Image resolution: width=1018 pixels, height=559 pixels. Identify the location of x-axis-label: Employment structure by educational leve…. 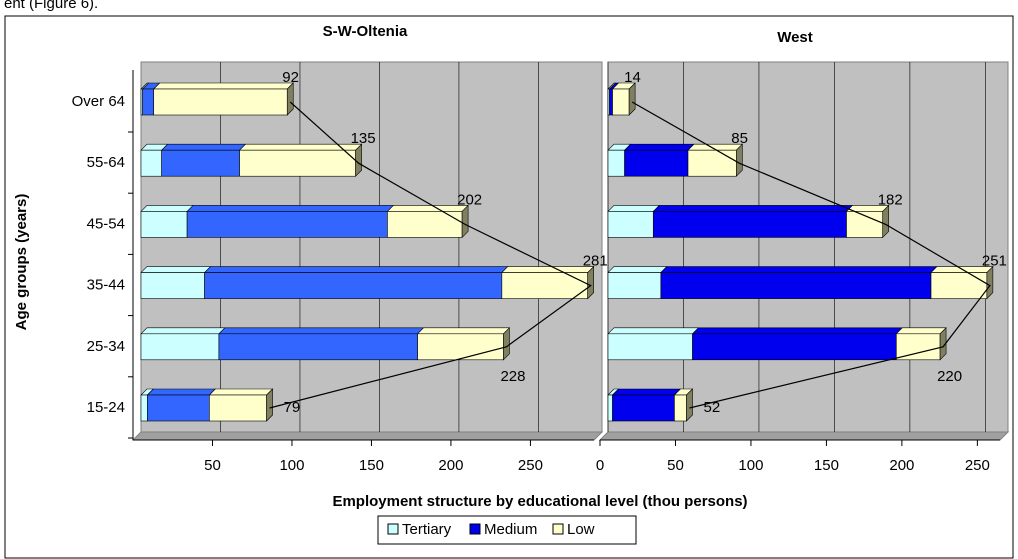
(539, 501).